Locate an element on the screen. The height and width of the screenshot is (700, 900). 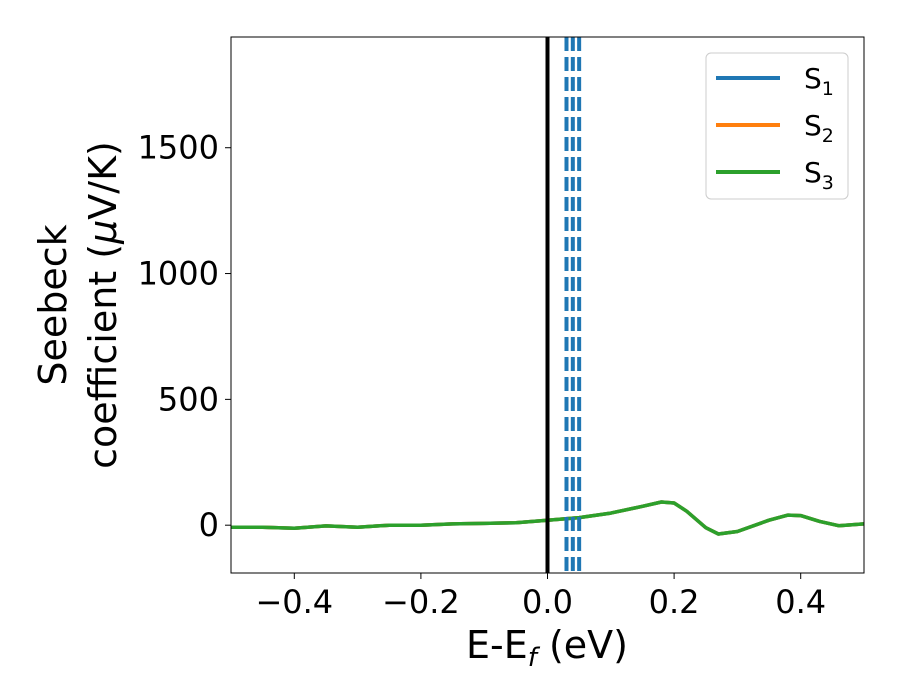
y-axis: 0 500 1000 1500 is located at coordinates (184, 336).